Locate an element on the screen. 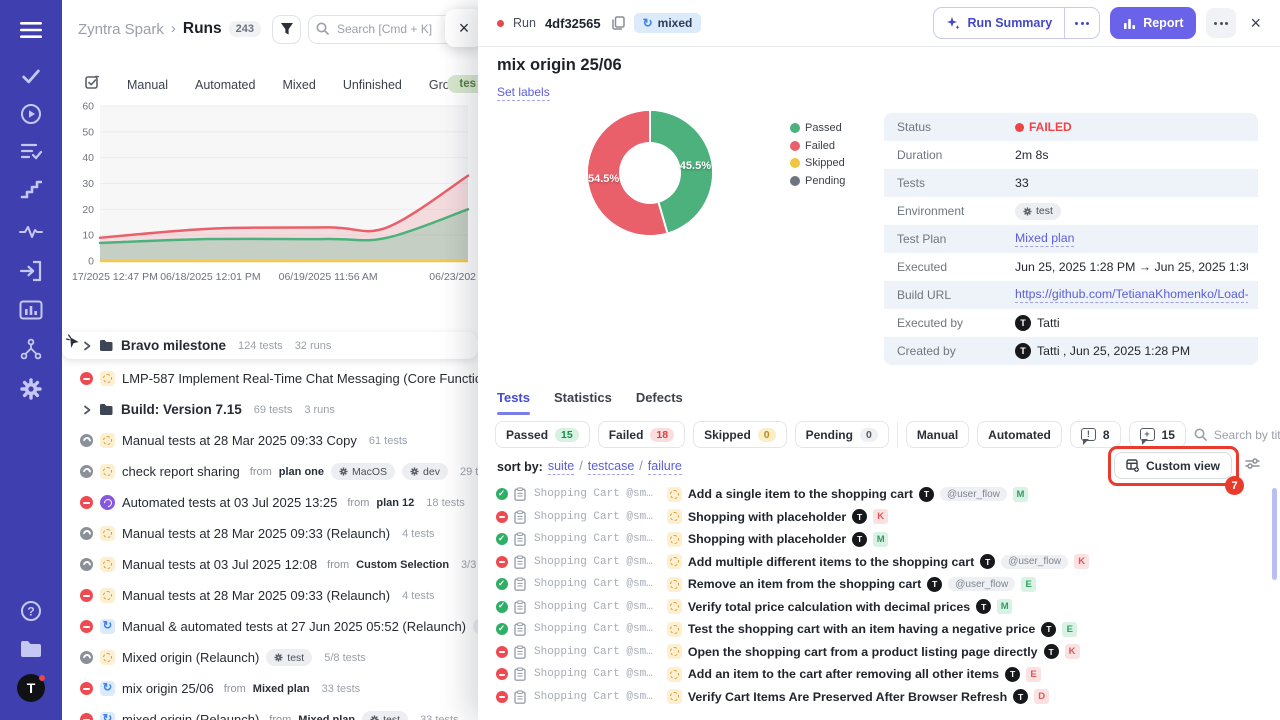  filter-passed-button: Passed 15 is located at coordinates (542, 434).